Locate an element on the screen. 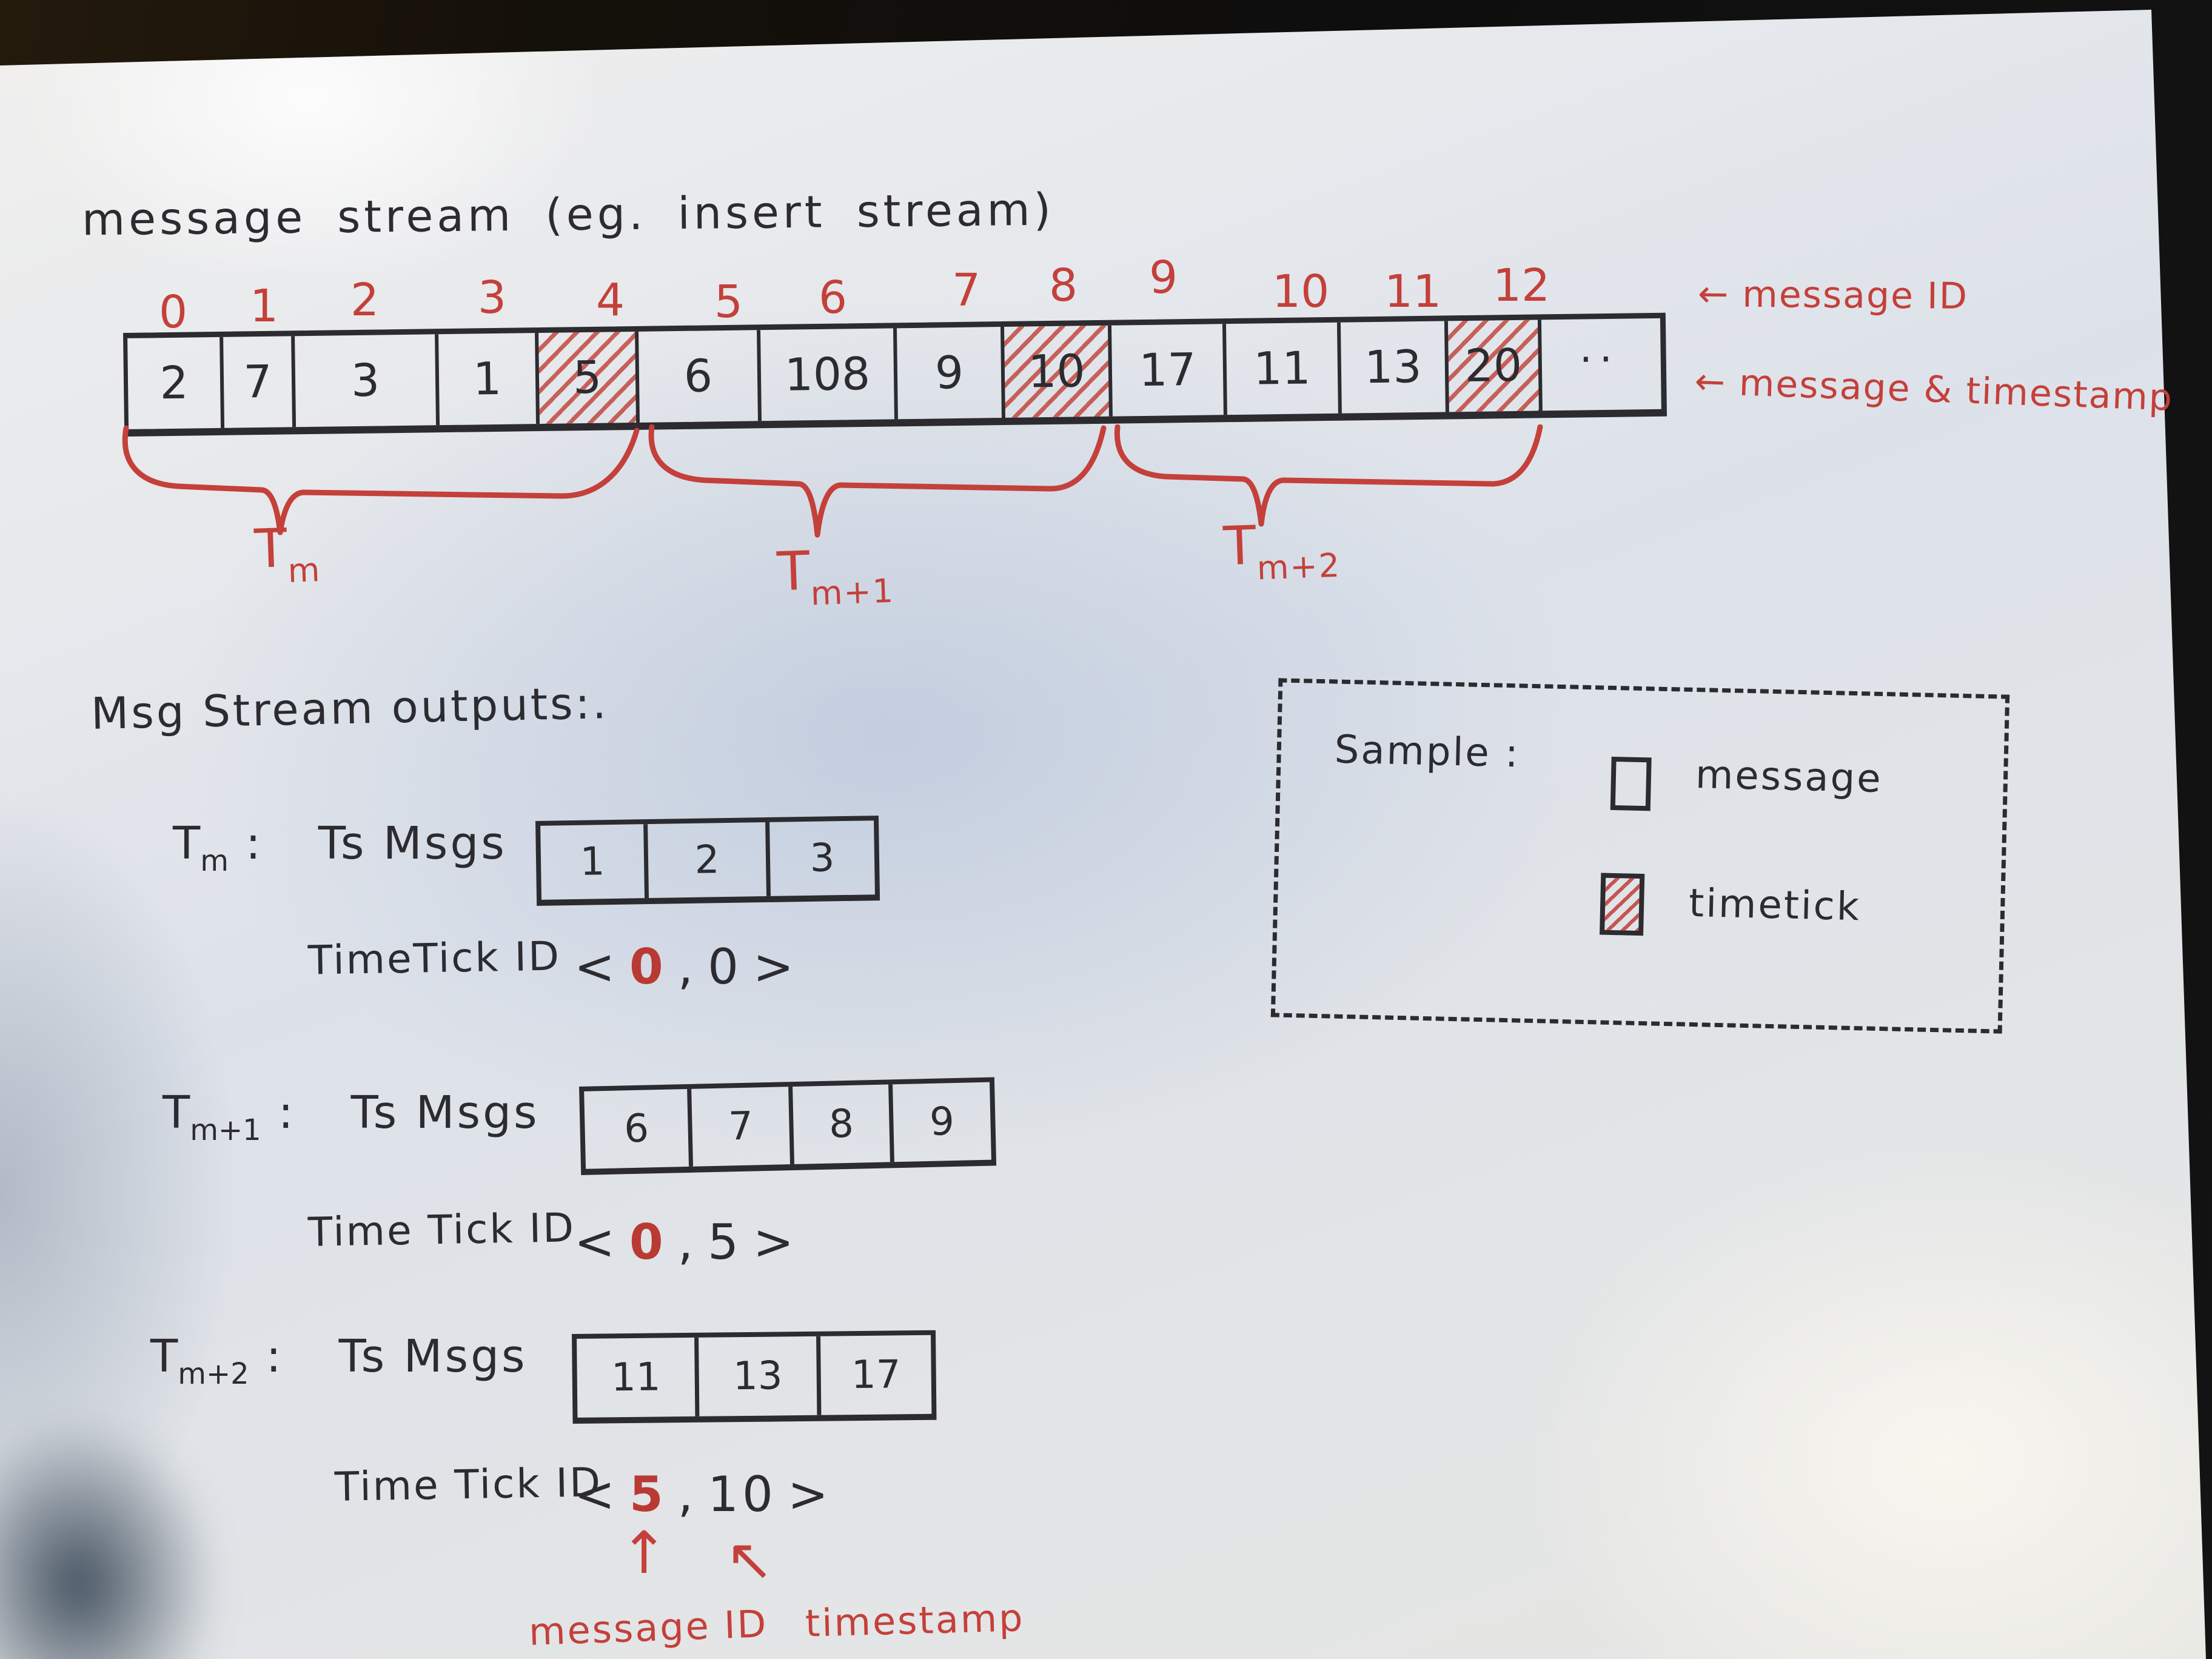  stream-index: 4 is located at coordinates (610, 300).